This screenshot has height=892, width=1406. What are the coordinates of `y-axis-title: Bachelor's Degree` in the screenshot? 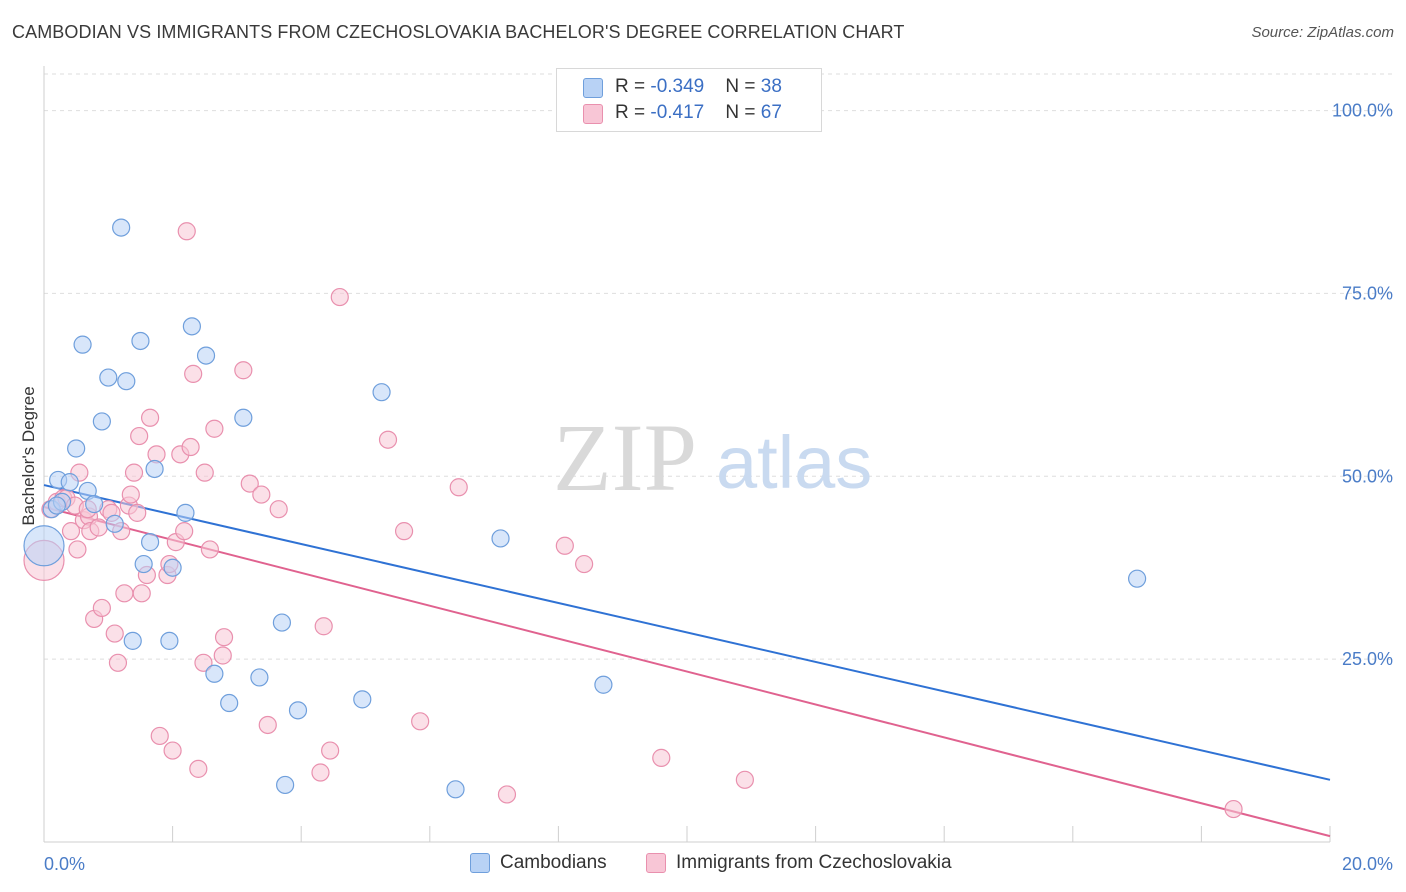 It's located at (28, 455).